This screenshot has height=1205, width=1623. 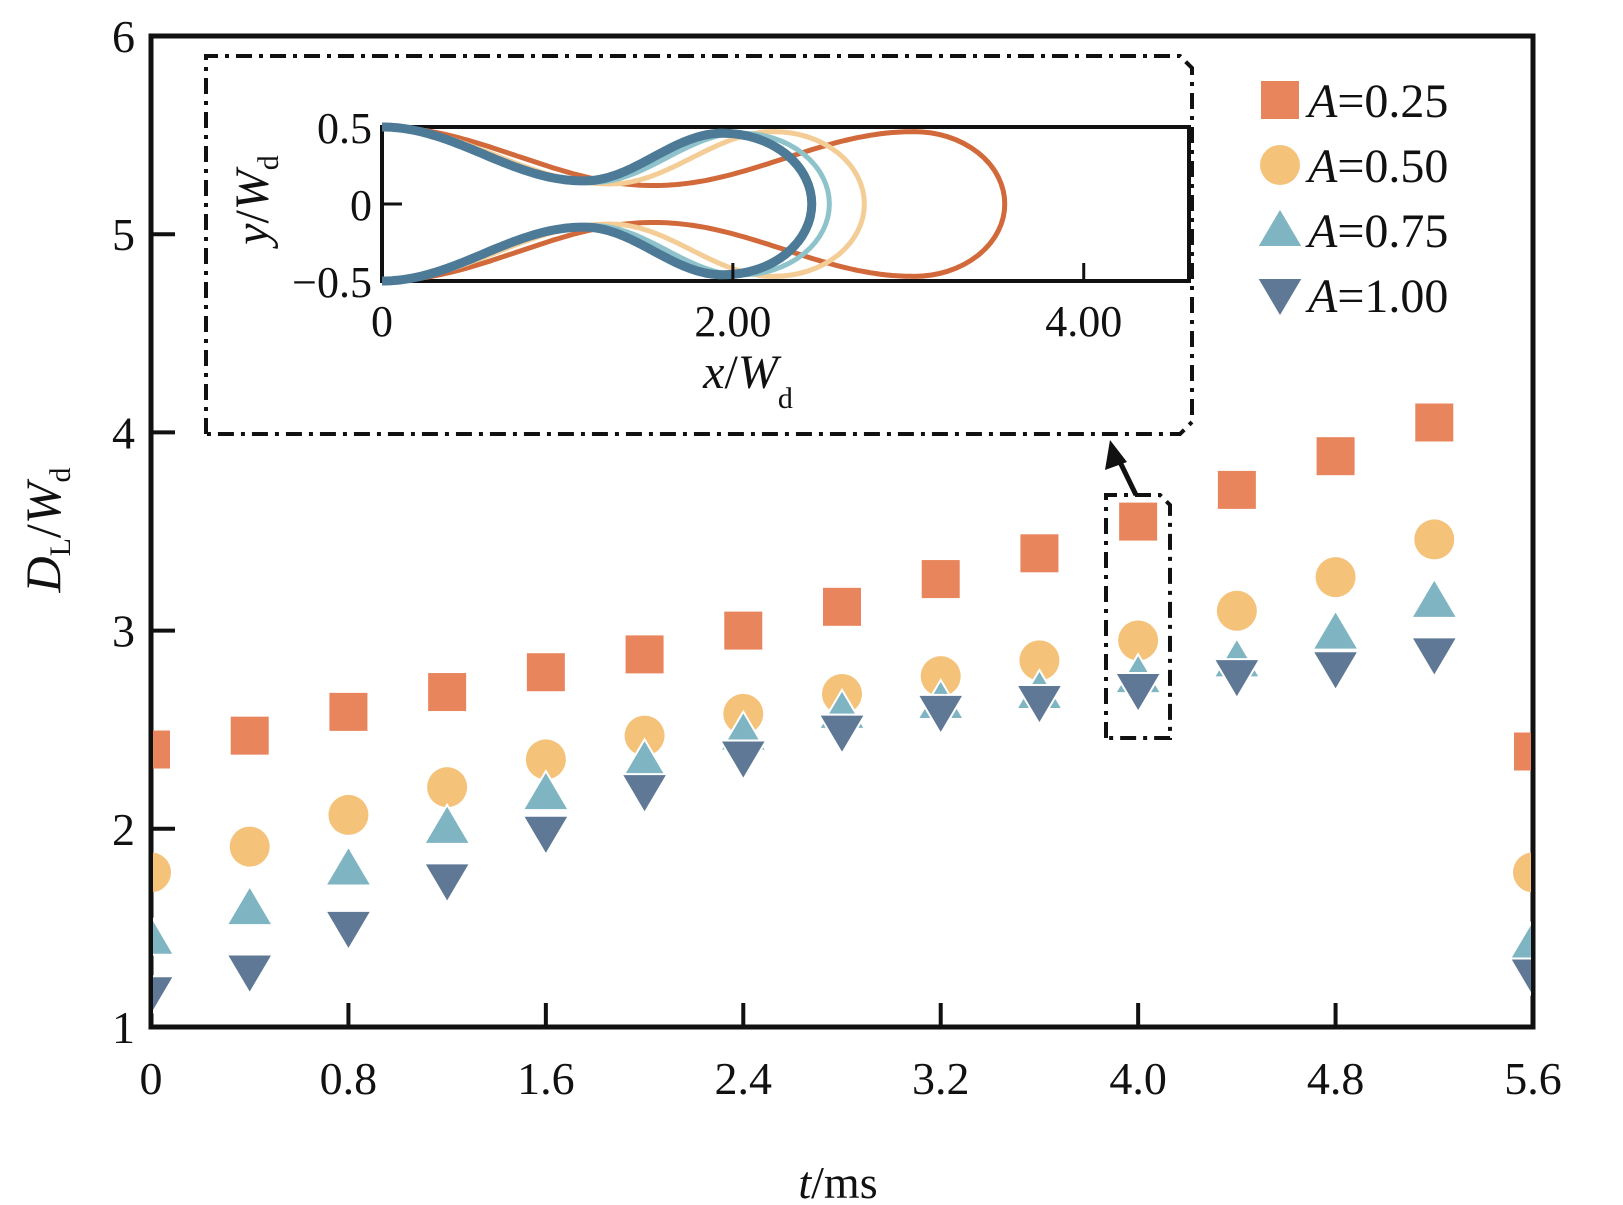 I want to click on legend-label: A=0.50, so click(x=1376, y=166).